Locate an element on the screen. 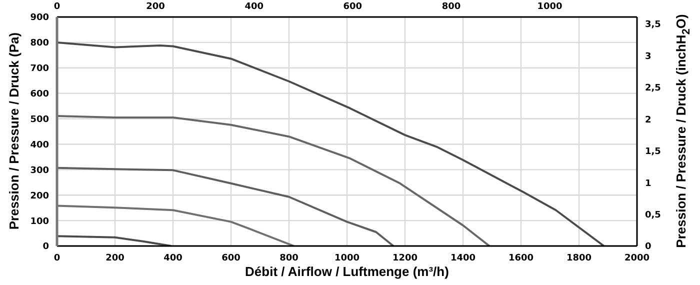  x-tick-label: 1000 is located at coordinates (347, 258).